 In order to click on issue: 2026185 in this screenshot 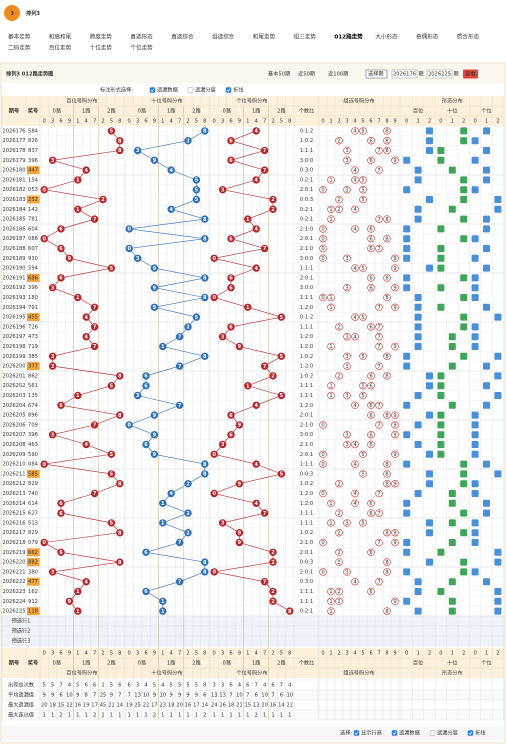, I will do `click(13, 220)`.